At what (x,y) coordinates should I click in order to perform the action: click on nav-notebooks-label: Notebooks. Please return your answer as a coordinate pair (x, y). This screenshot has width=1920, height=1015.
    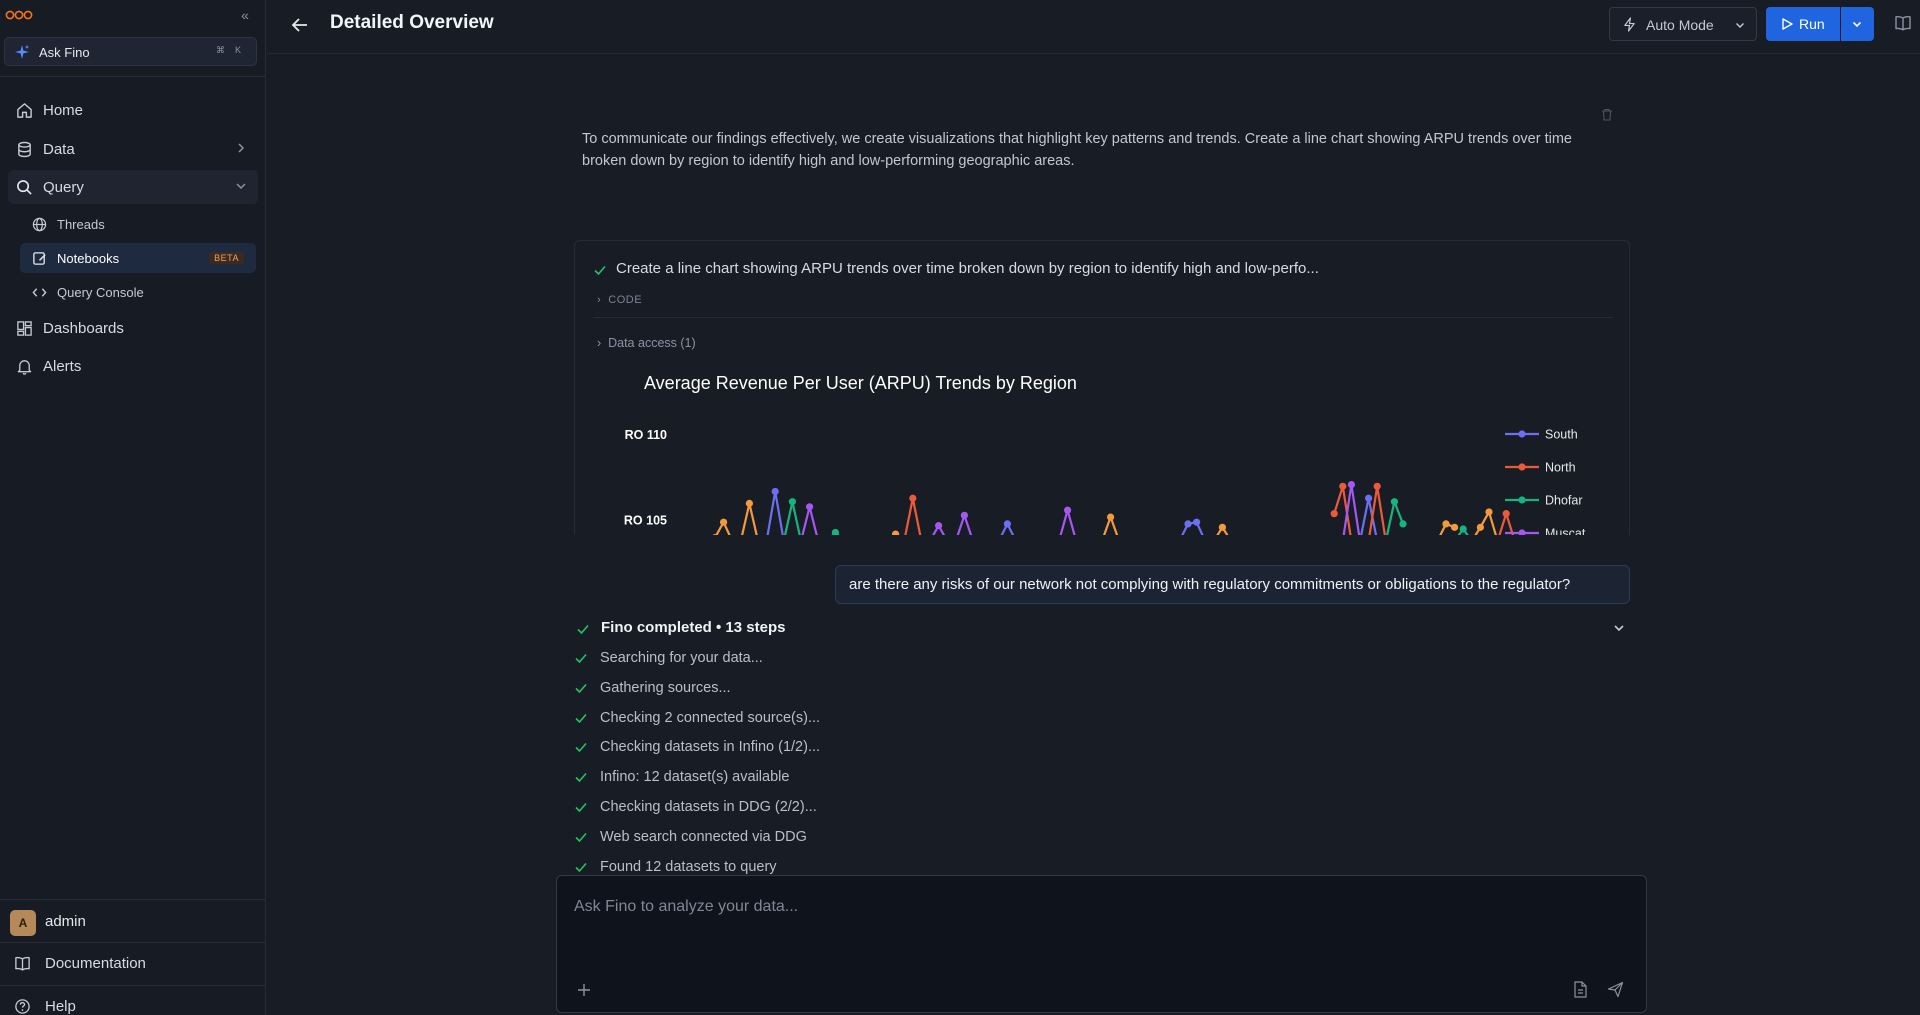
    Looking at the image, I should click on (88, 258).